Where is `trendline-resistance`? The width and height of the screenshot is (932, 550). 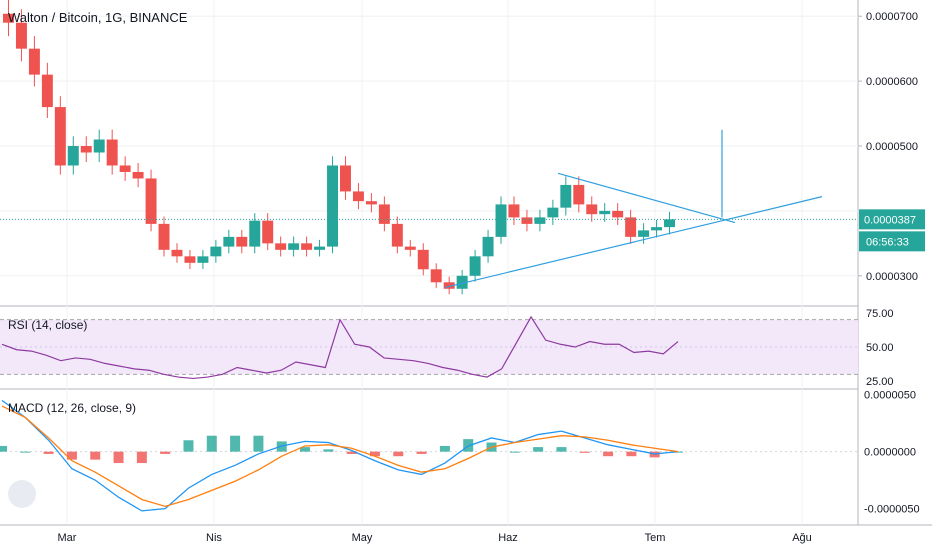 trendline-resistance is located at coordinates (646, 198).